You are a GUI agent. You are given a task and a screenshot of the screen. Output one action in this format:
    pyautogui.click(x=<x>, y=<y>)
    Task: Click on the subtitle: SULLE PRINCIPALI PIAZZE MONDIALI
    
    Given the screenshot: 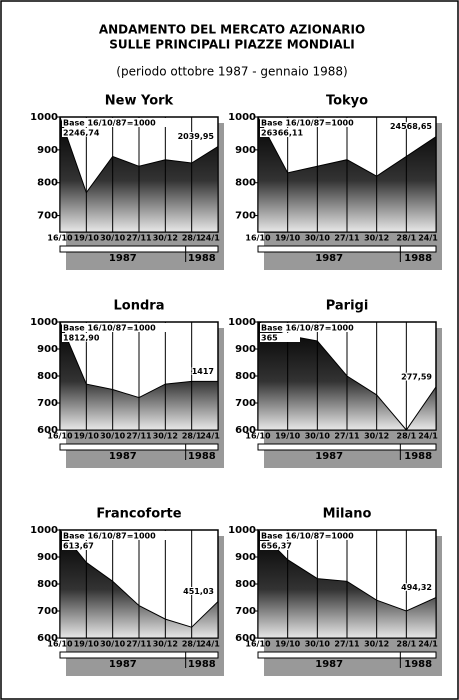 What is the action you would take?
    pyautogui.click(x=231, y=45)
    